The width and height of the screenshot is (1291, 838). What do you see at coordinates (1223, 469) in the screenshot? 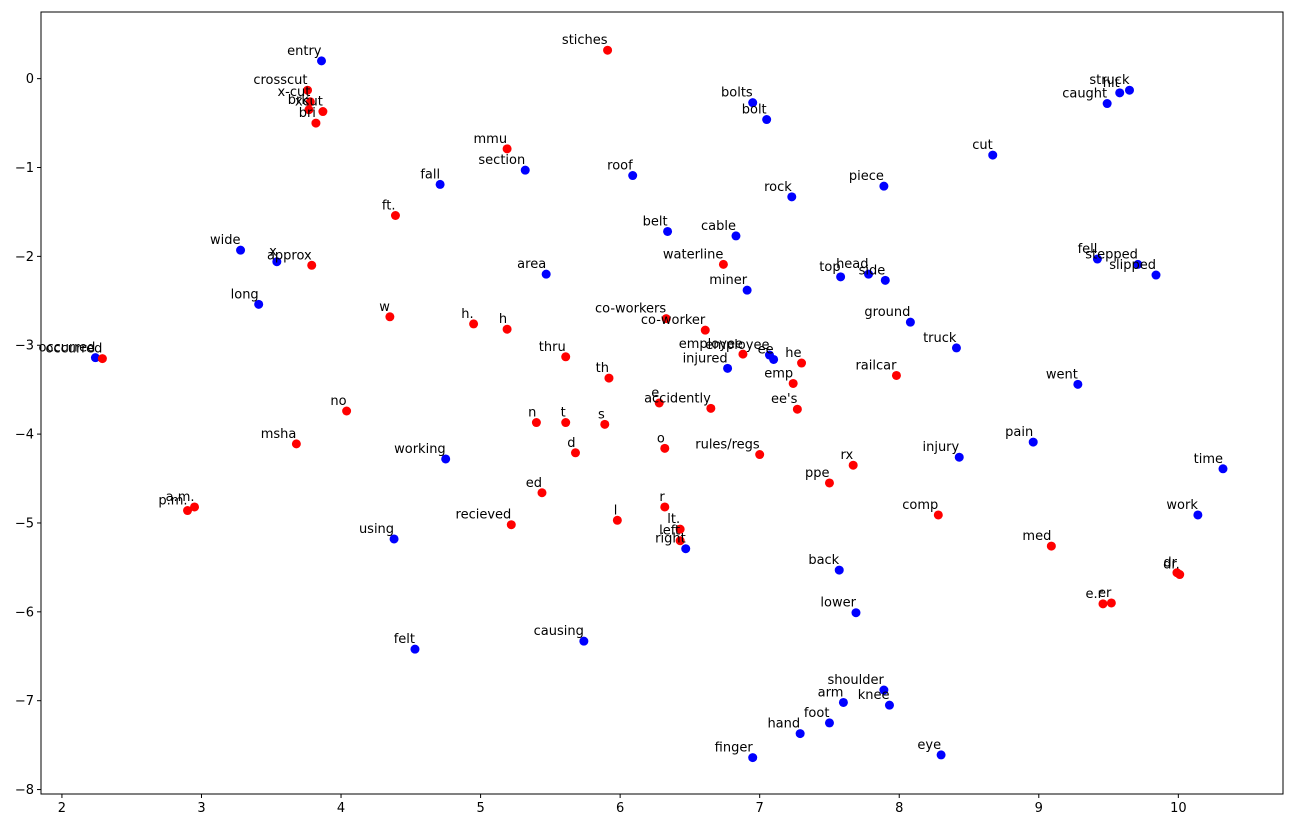
I see `blue-point-time` at bounding box center [1223, 469].